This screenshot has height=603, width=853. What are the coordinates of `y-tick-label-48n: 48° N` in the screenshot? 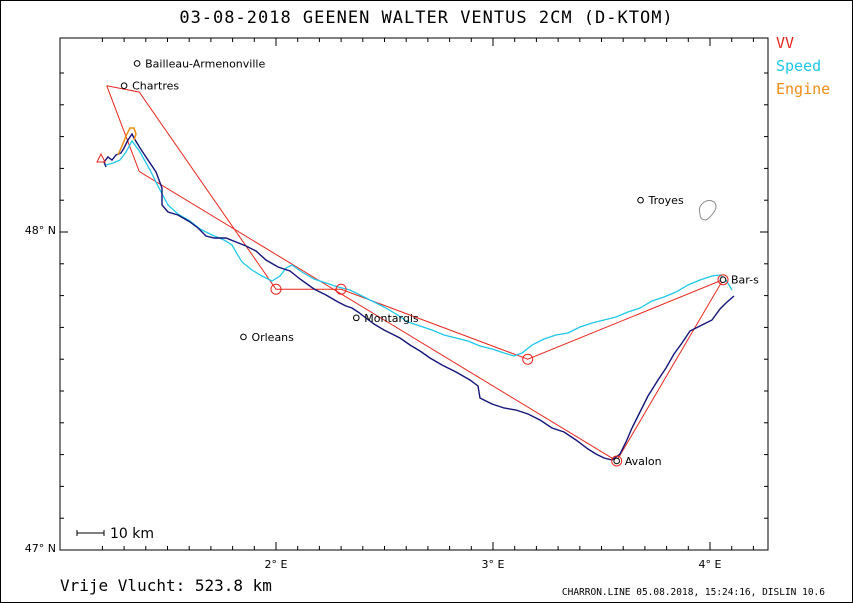 It's located at (40, 230).